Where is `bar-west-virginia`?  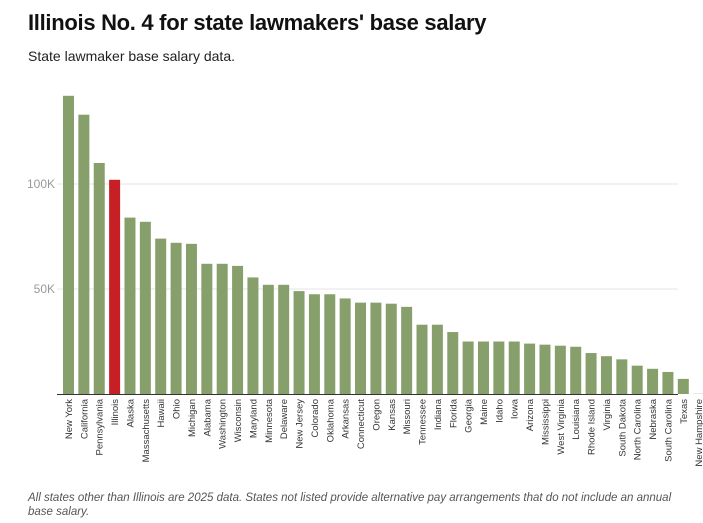 bar-west-virginia is located at coordinates (560, 369).